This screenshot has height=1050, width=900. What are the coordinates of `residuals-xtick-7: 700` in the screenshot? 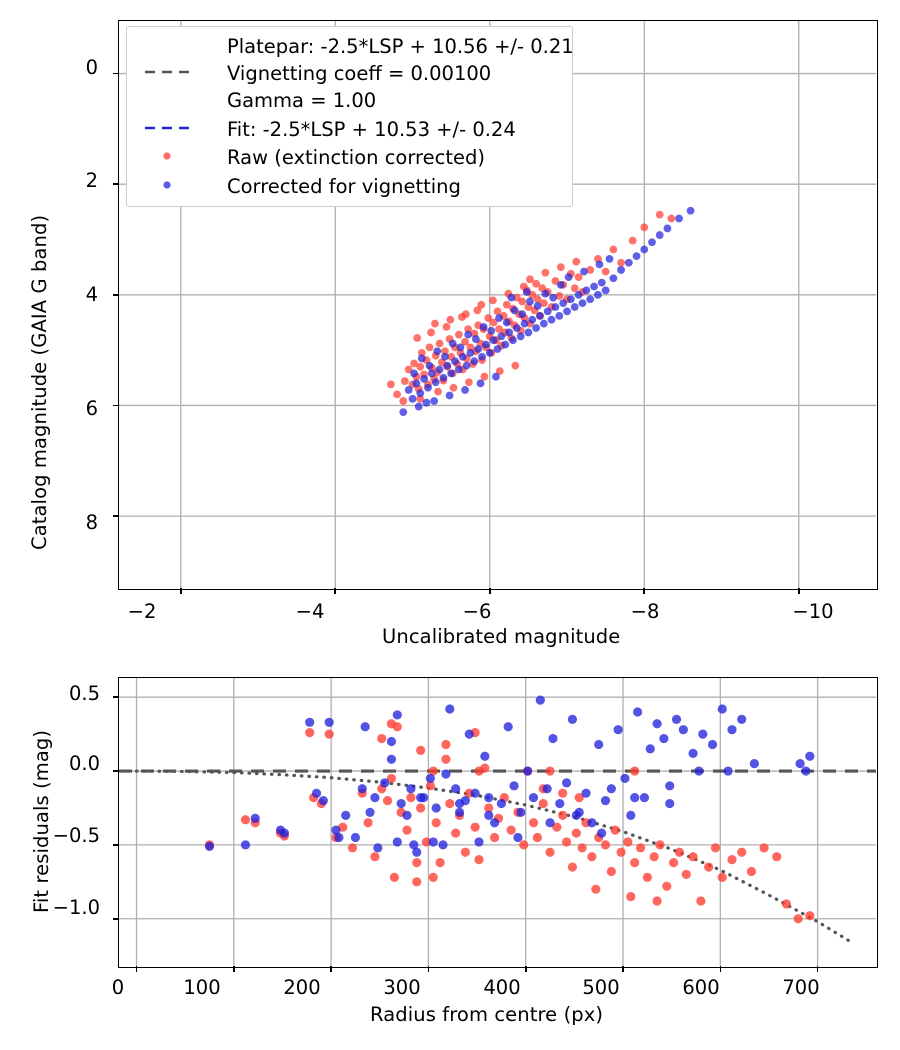 It's located at (801, 987).